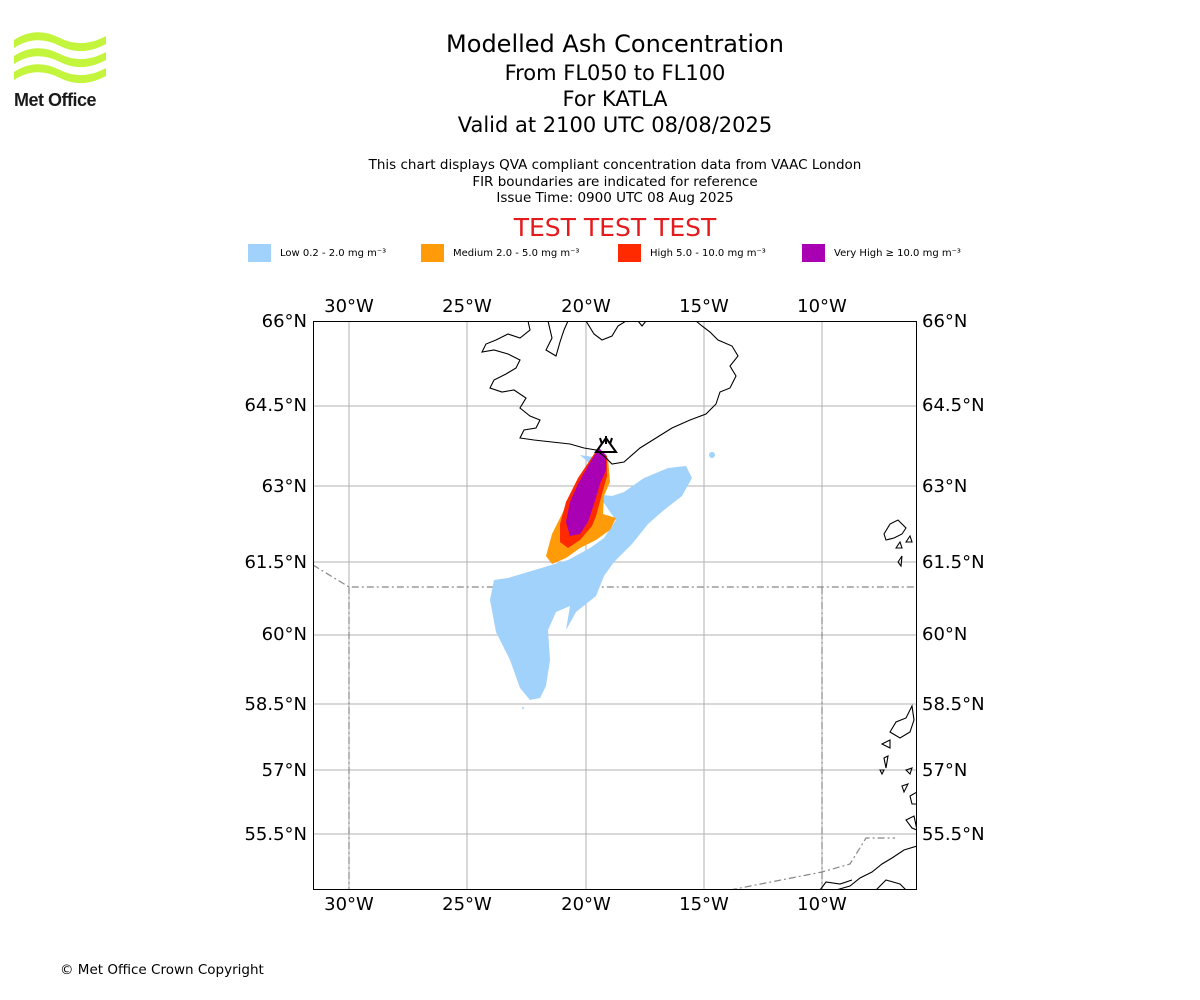 The image size is (1200, 1000). I want to click on lon-label-bottom: 20°W, so click(586, 904).